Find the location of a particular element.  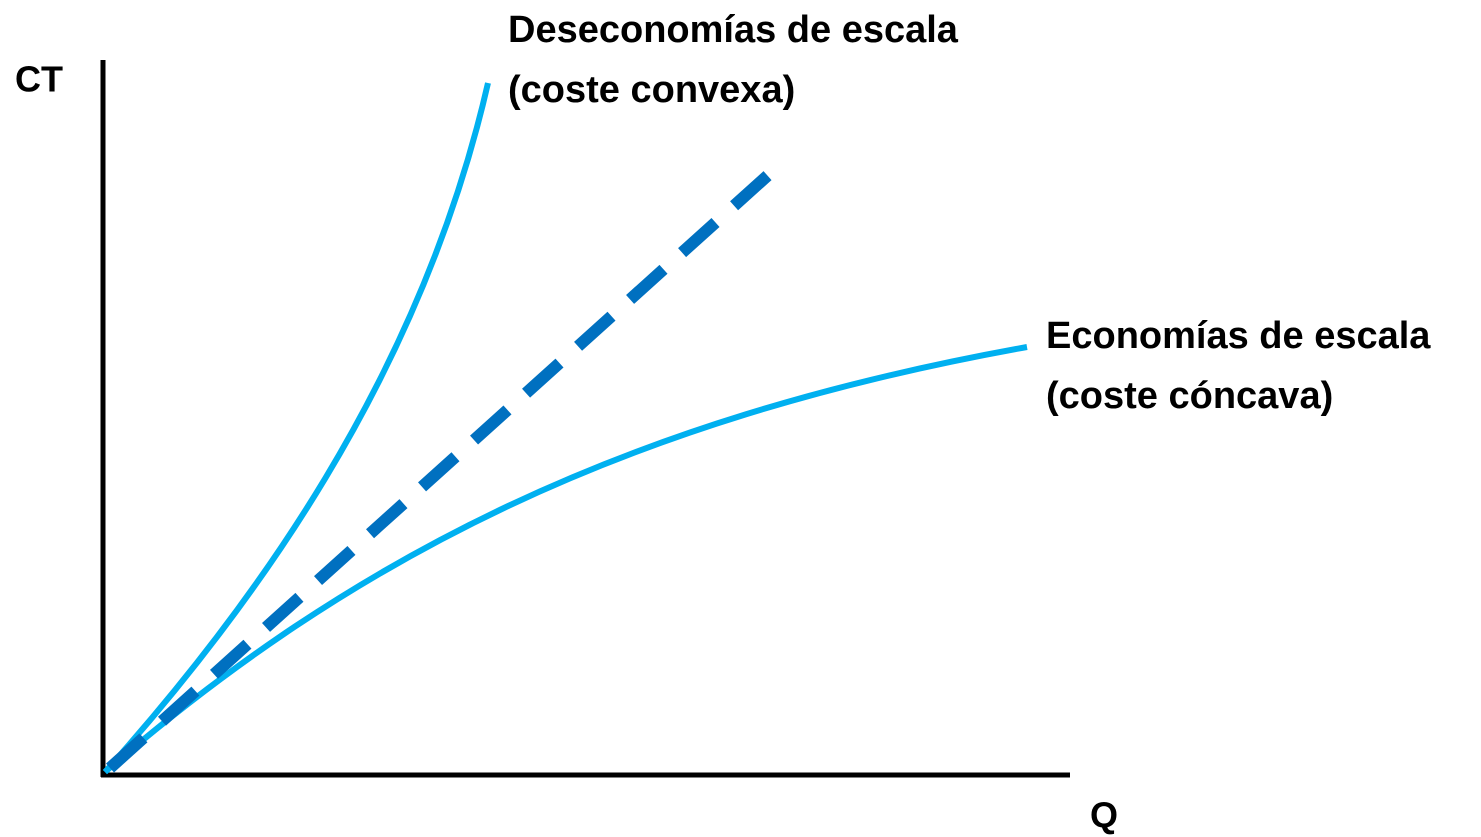

x-axis-label: Q is located at coordinates (1104, 815).